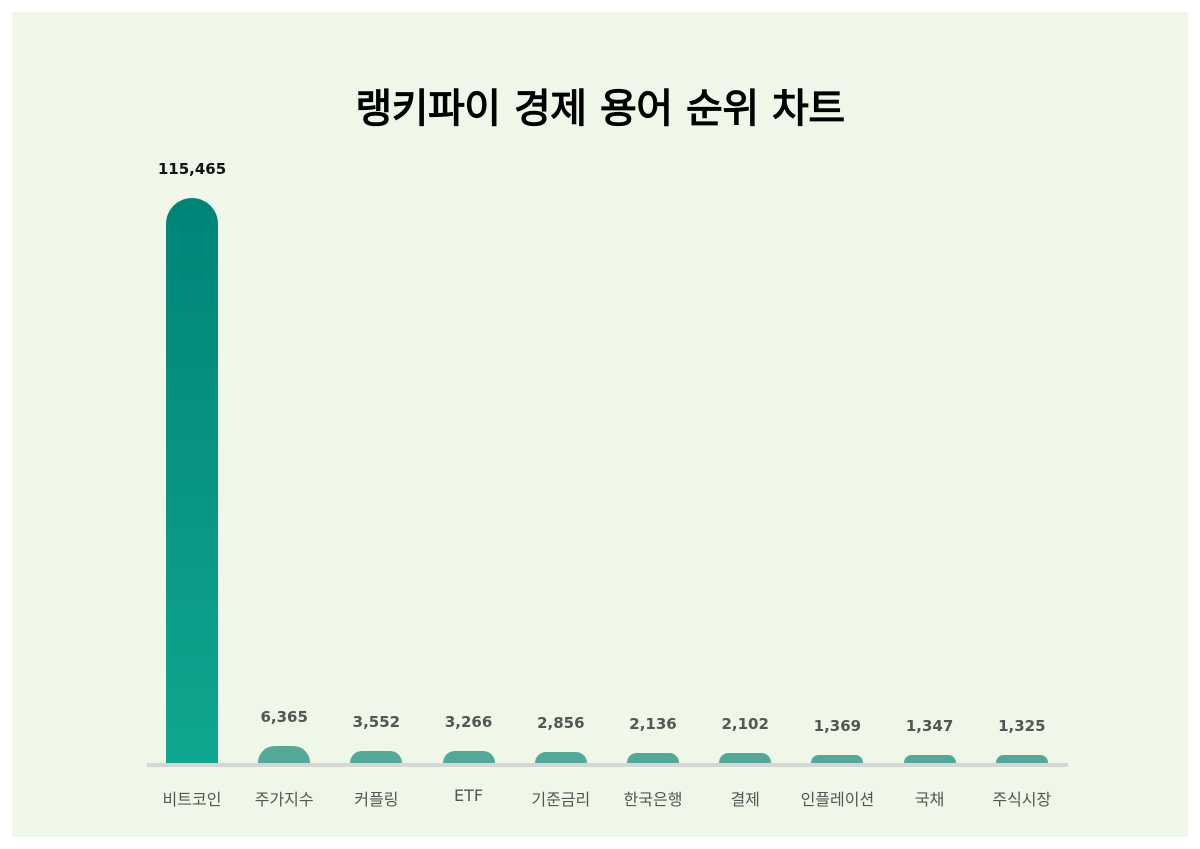  Describe the element at coordinates (837, 726) in the screenshot. I see `value-label: 1,369` at that location.